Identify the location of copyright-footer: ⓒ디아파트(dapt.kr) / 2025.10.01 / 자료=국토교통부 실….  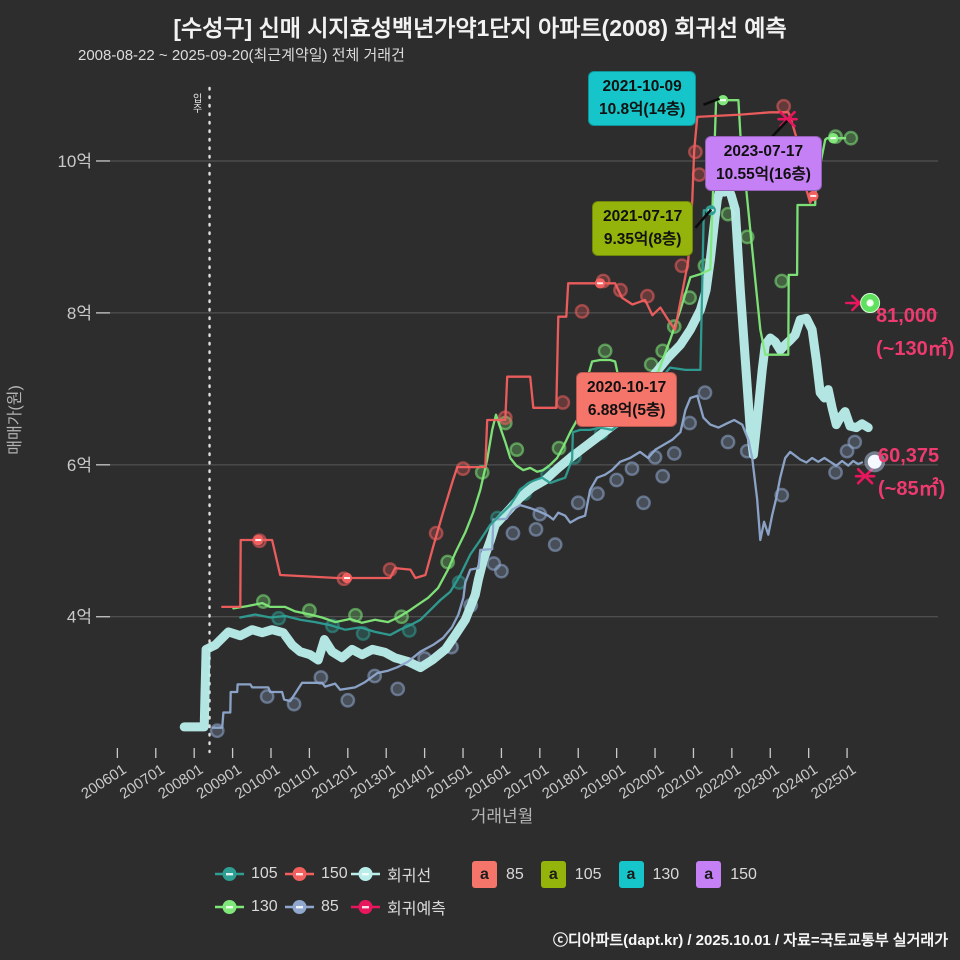
(750, 940).